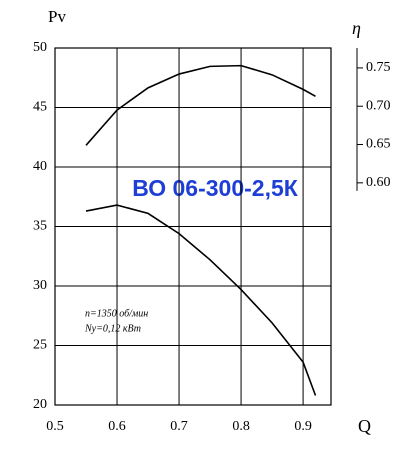  What do you see at coordinates (40, 166) in the screenshot?
I see `y-tick-label: 40` at bounding box center [40, 166].